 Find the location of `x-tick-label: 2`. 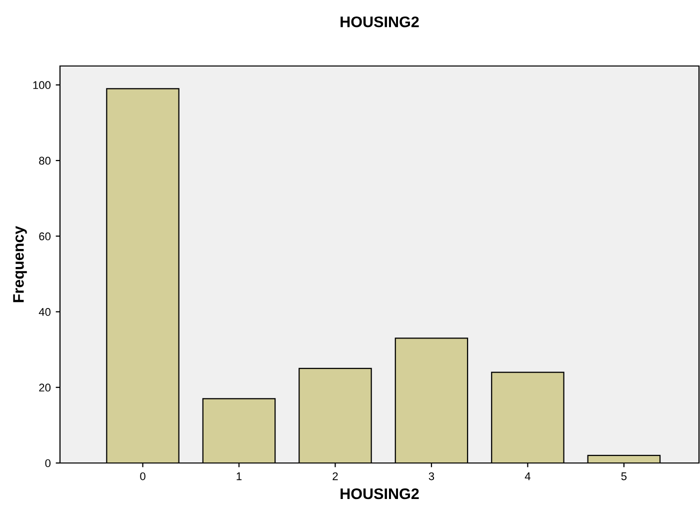

x-tick-label: 2 is located at coordinates (335, 476).